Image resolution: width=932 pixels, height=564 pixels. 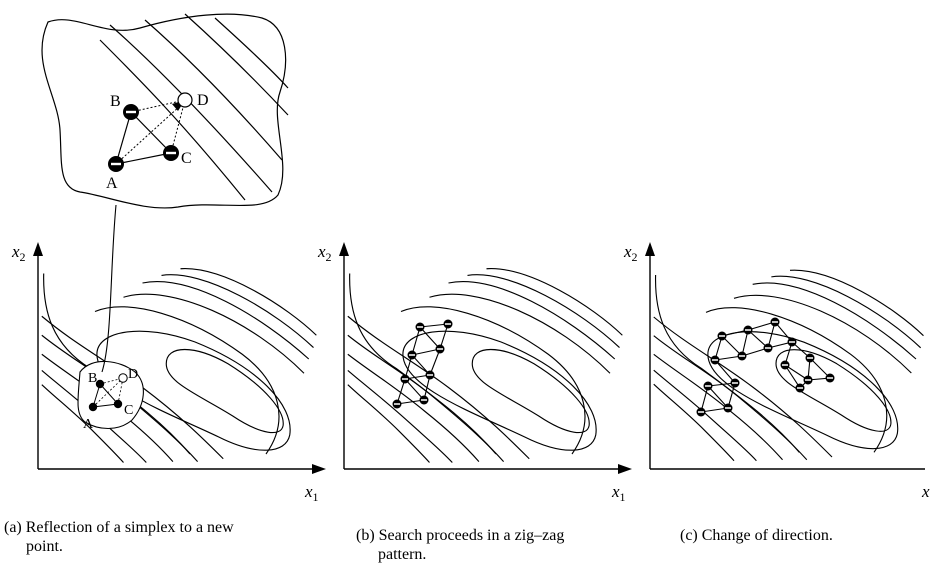 What do you see at coordinates (110, 399) in the screenshot?
I see `simplex-small: B D C A` at bounding box center [110, 399].